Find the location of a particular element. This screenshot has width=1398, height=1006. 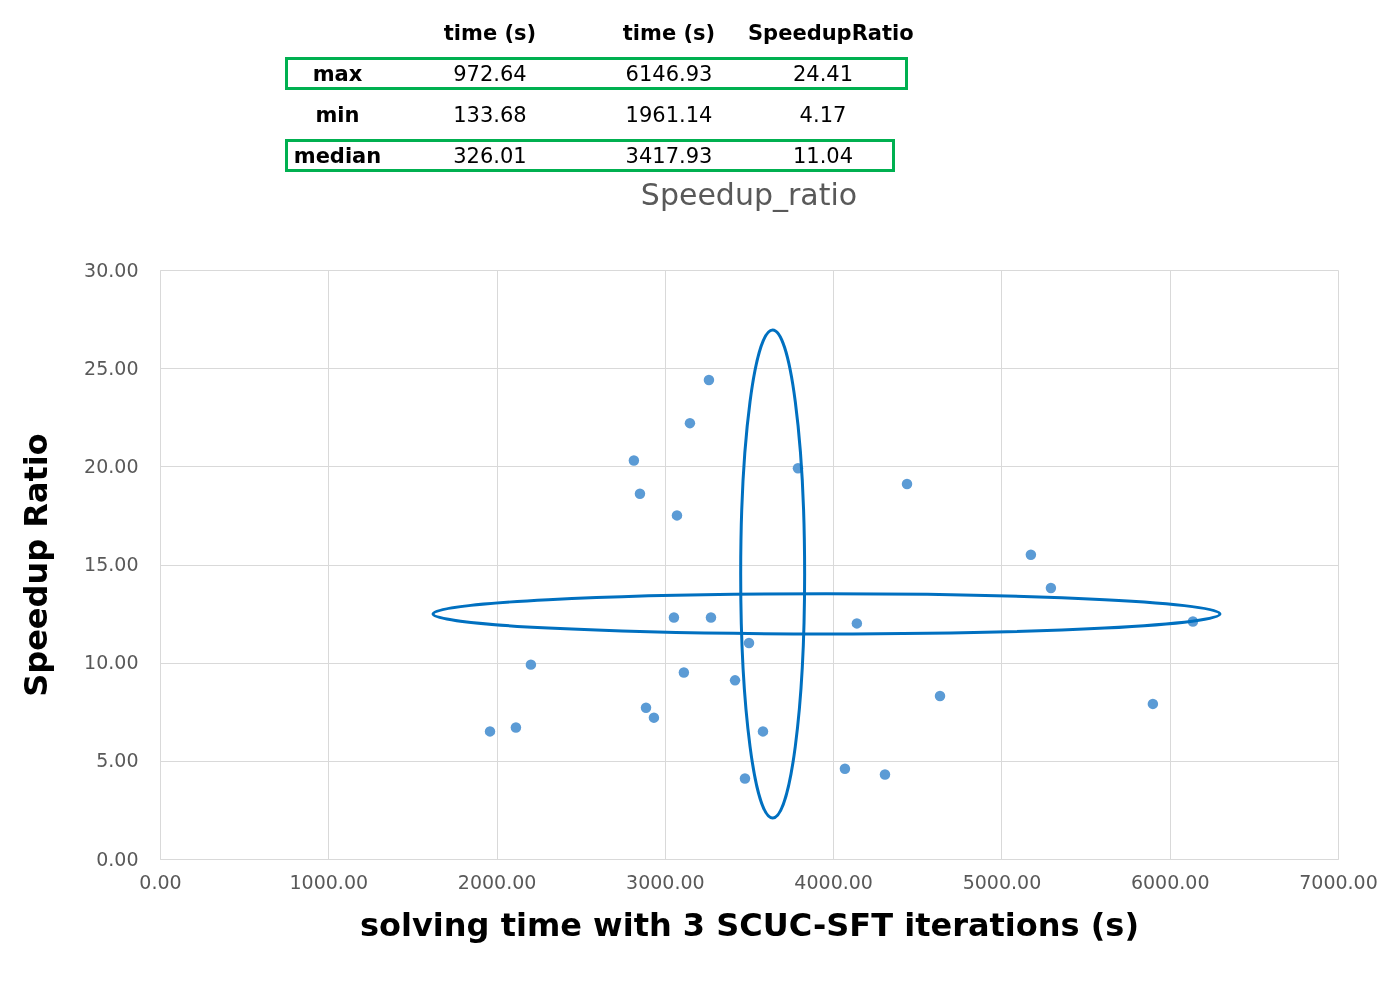

x-tick-label: 7000.00 is located at coordinates (1338, 881).